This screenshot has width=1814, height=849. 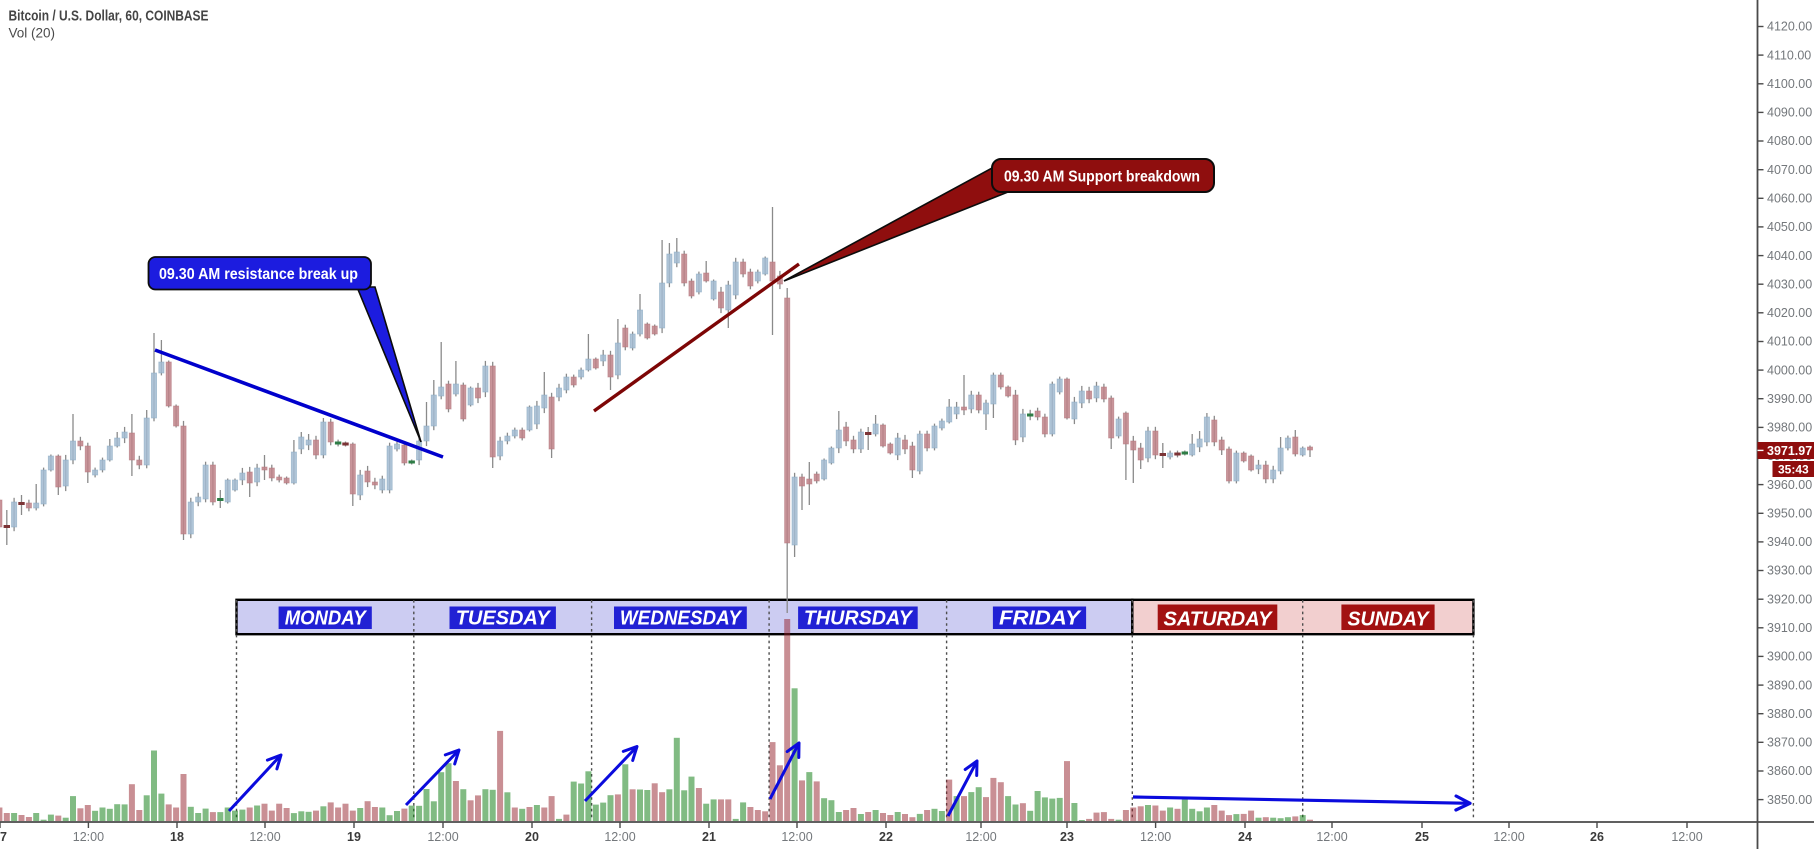 I want to click on svg-text: 3890.00, so click(x=1789, y=685).